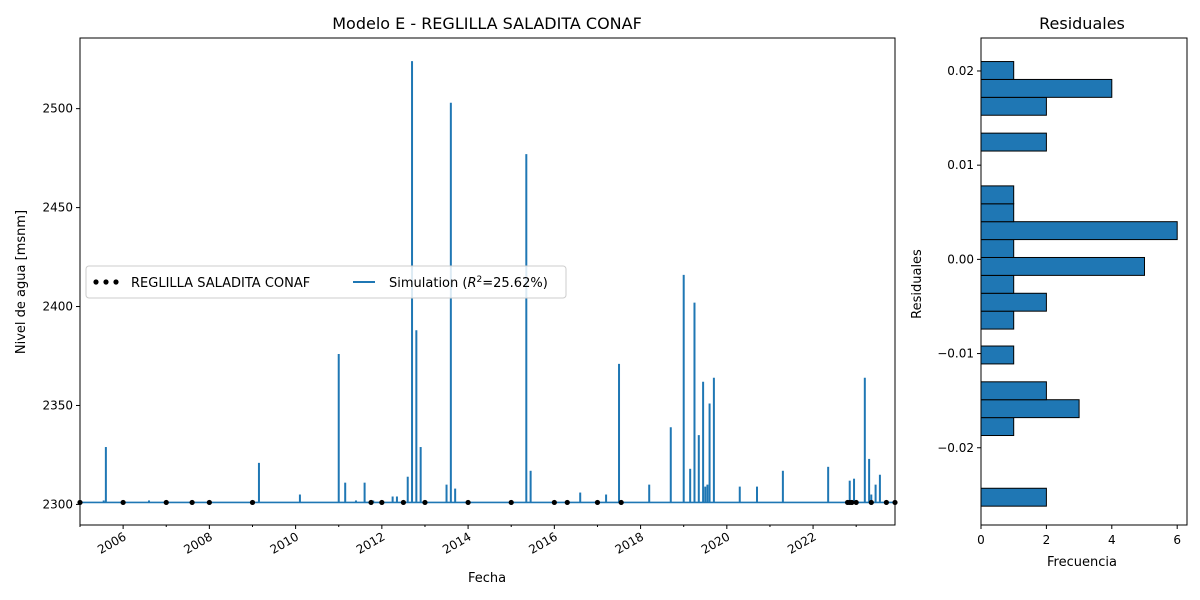  I want to click on x-tick-label: 2006, so click(111, 542).